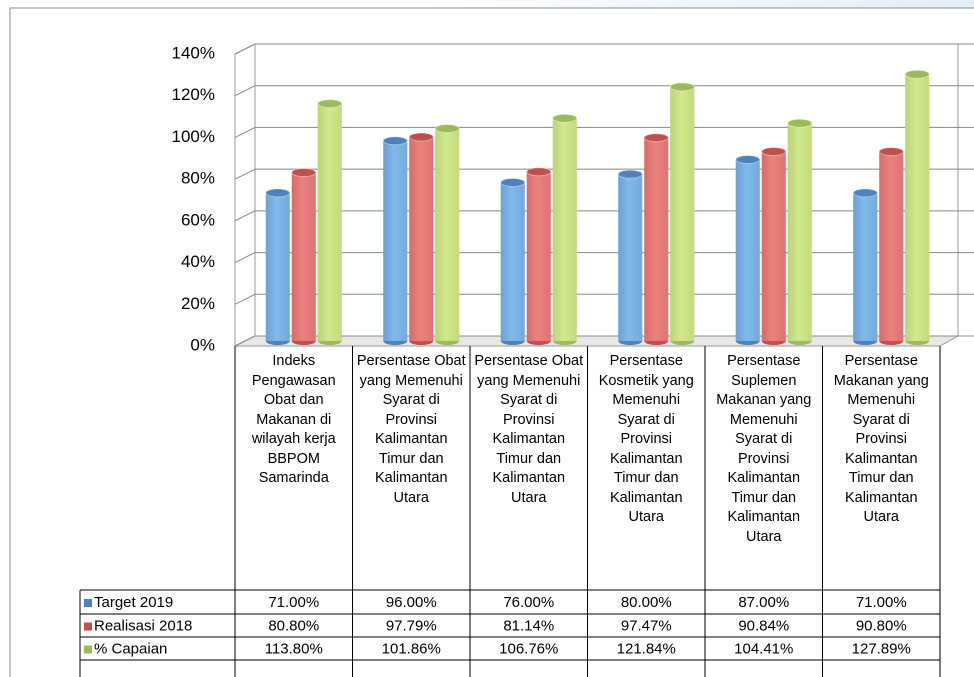 The width and height of the screenshot is (974, 677). I want to click on table-value: 96.00%, so click(411, 602).